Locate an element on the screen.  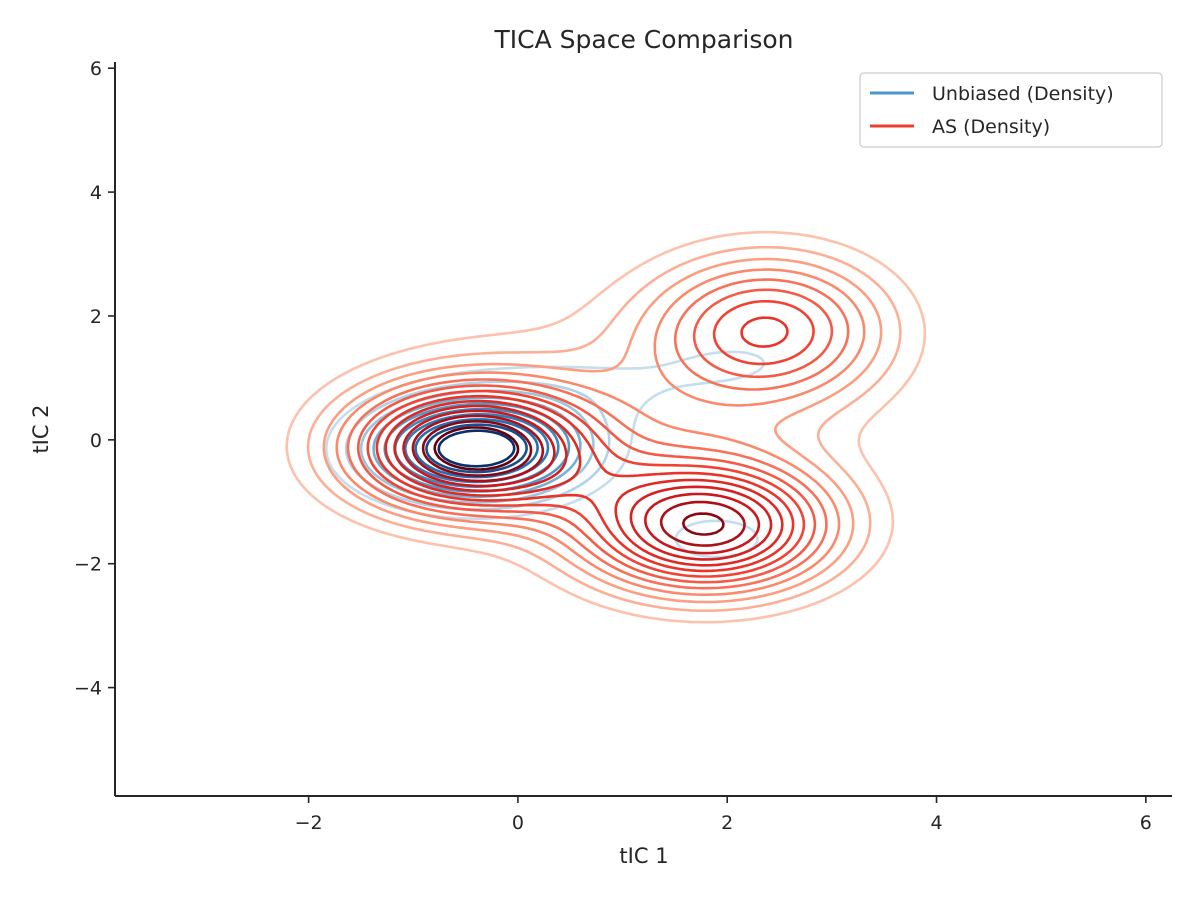
x-tick-label: 6 is located at coordinates (1146, 823).